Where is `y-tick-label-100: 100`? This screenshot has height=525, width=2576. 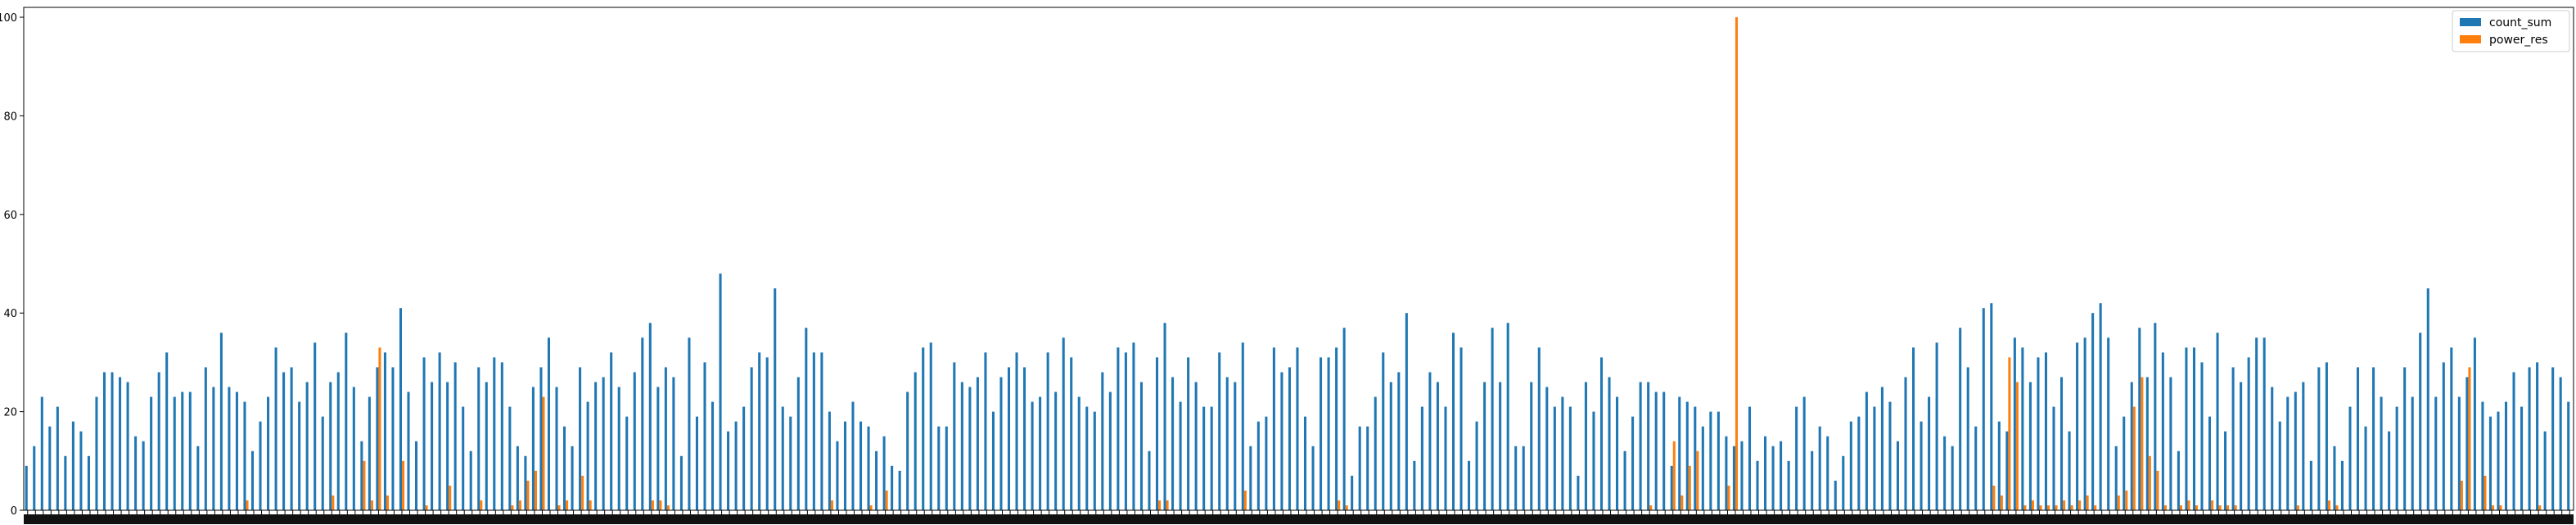 y-tick-label-100: 100 is located at coordinates (8, 19).